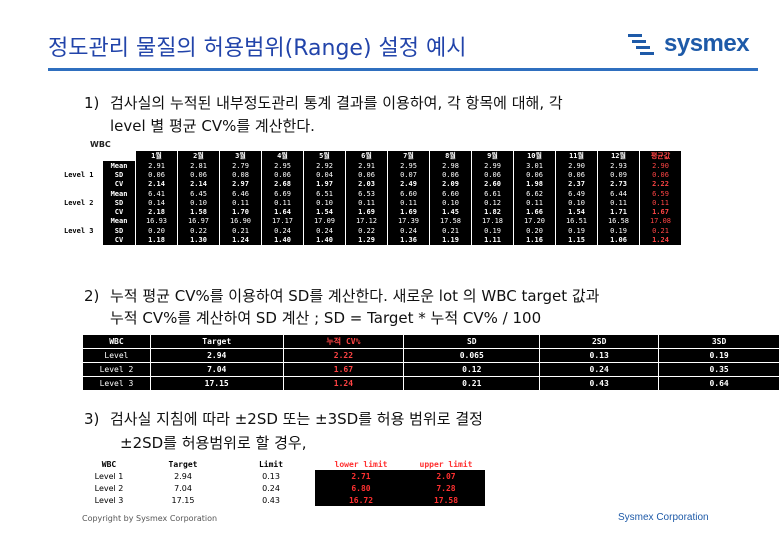  What do you see at coordinates (240, 184) in the screenshot?
I see `table-cell: 2.97` at bounding box center [240, 184].